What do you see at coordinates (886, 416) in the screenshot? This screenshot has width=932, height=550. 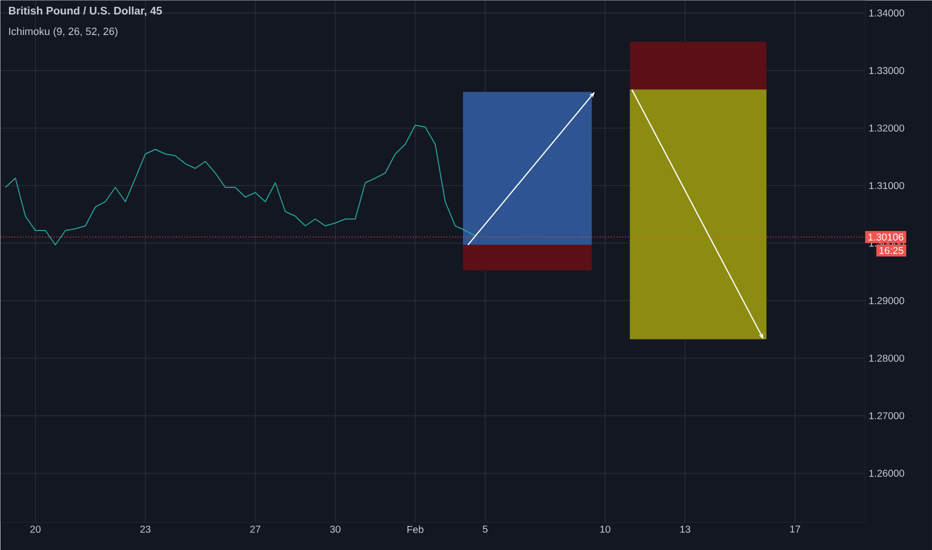 I see `y-tick-label: 1.27000` at bounding box center [886, 416].